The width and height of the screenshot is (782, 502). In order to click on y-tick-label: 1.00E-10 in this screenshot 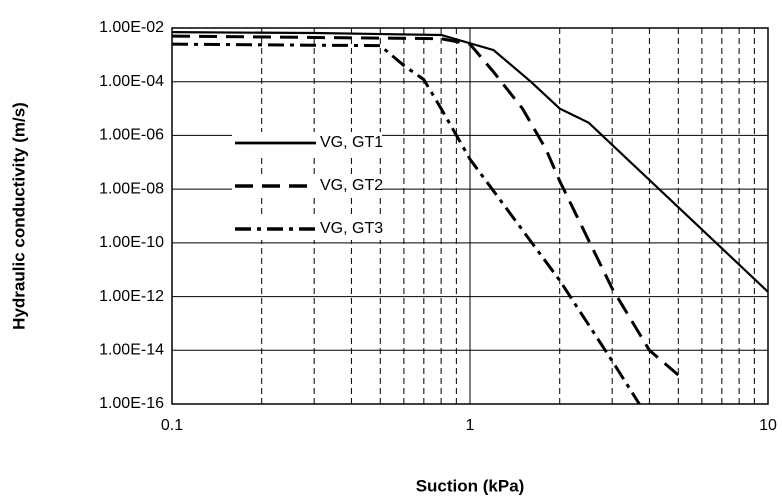, I will do `click(131, 242)`.